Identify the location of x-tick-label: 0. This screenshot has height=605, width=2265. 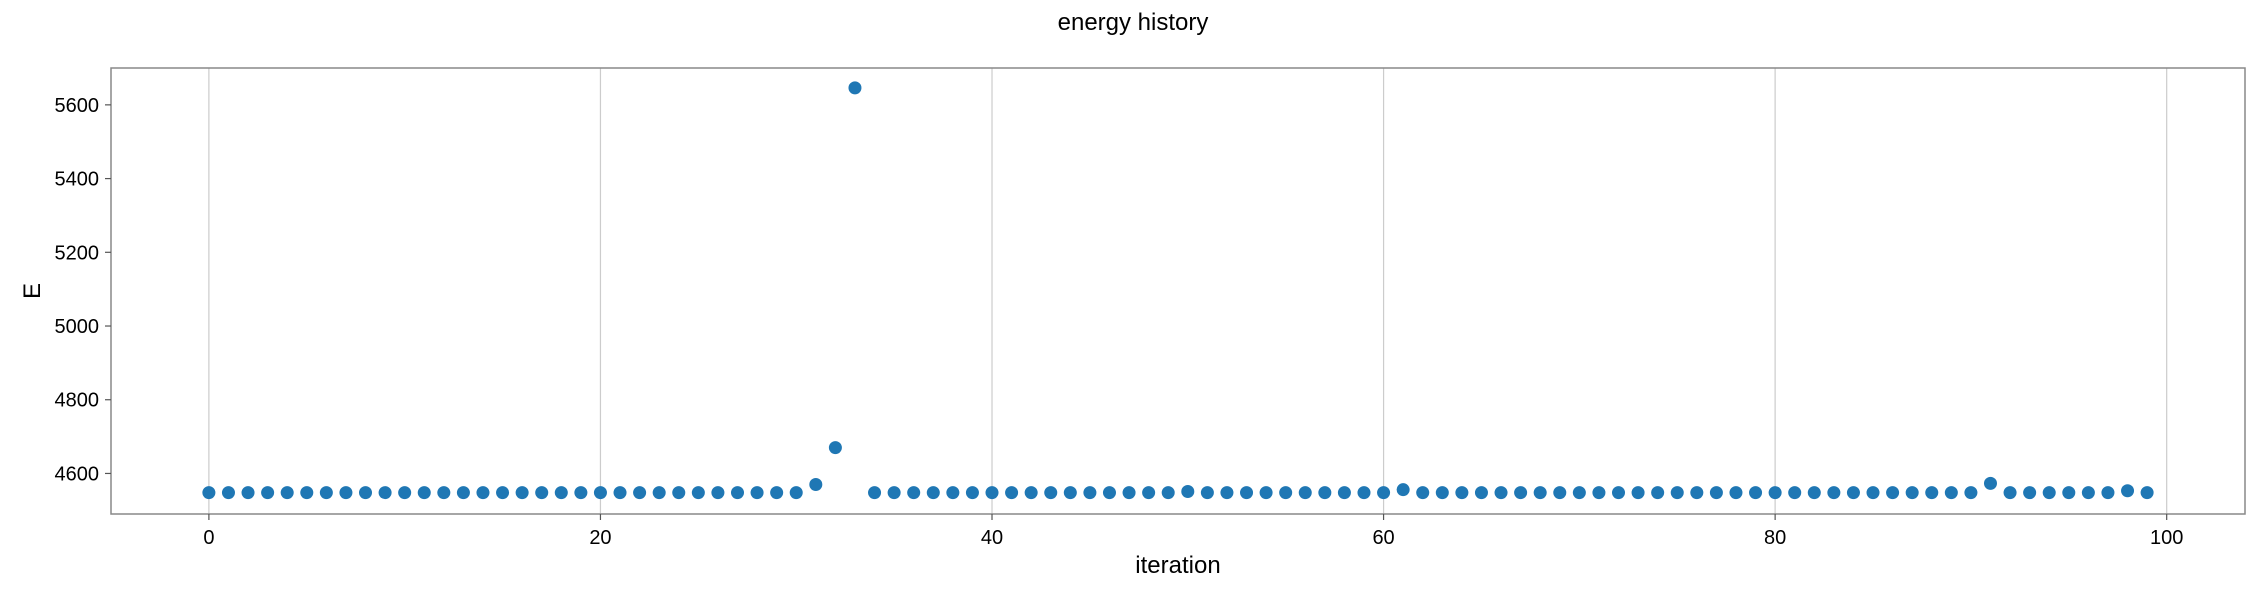
(208, 538).